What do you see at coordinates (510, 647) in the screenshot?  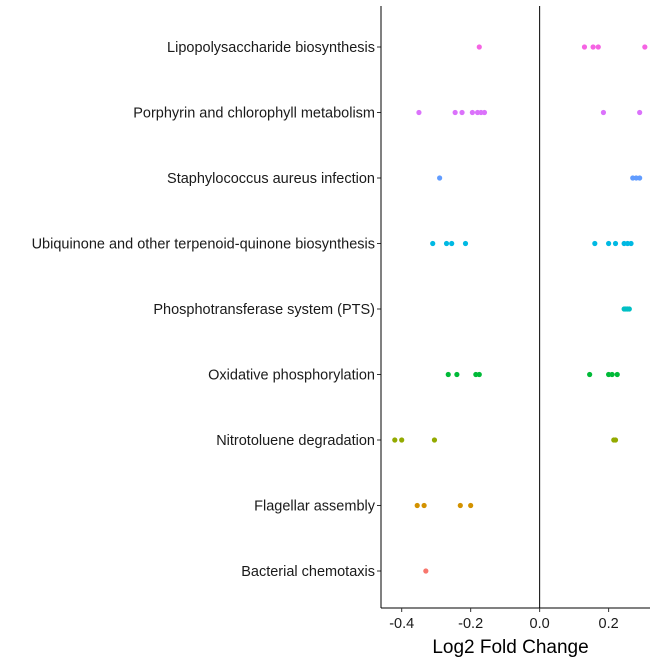 I see `x-axis-title: Log2 Fold Change` at bounding box center [510, 647].